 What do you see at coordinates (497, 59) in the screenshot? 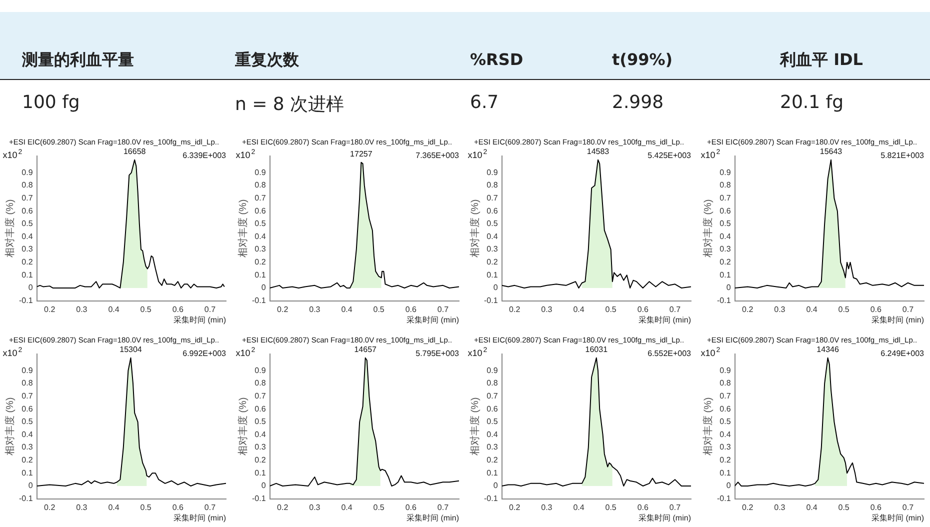
I see `text: %RSD` at bounding box center [497, 59].